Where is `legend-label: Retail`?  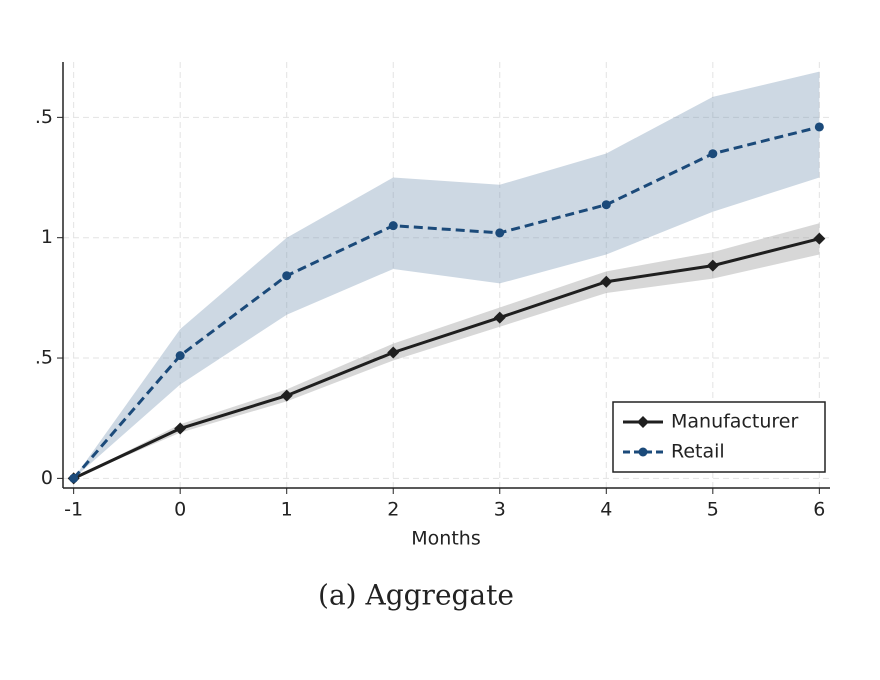 legend-label: Retail is located at coordinates (698, 452).